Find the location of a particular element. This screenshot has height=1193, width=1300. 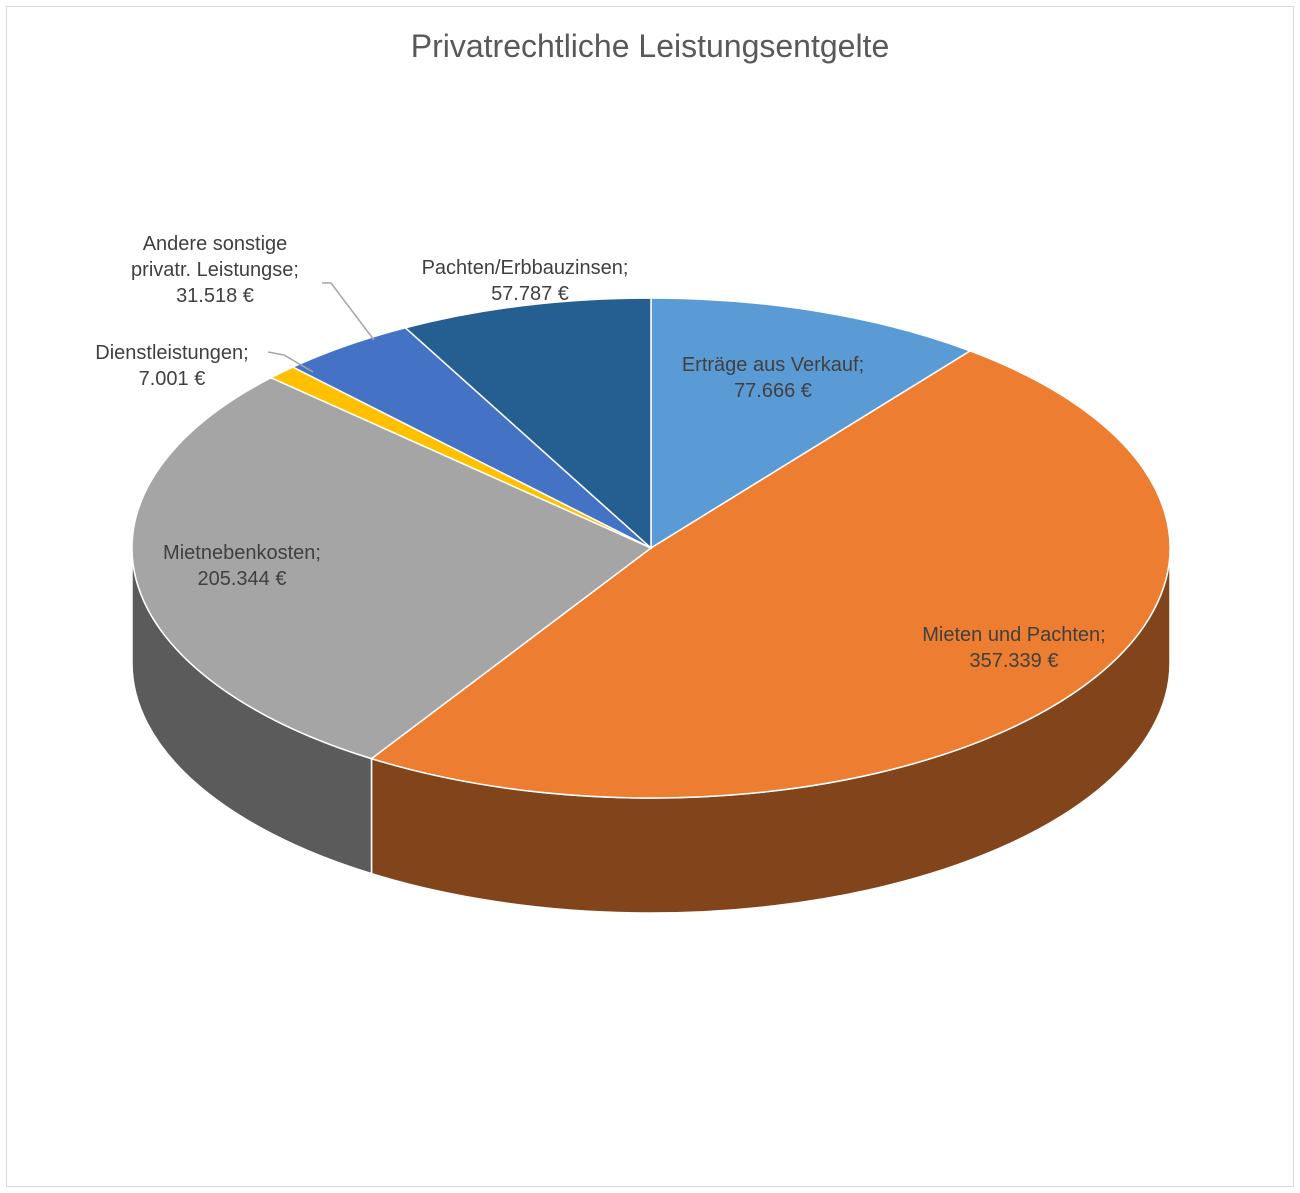

data-label: Erträge aus Verkauf; 77.666 € is located at coordinates (773, 378).